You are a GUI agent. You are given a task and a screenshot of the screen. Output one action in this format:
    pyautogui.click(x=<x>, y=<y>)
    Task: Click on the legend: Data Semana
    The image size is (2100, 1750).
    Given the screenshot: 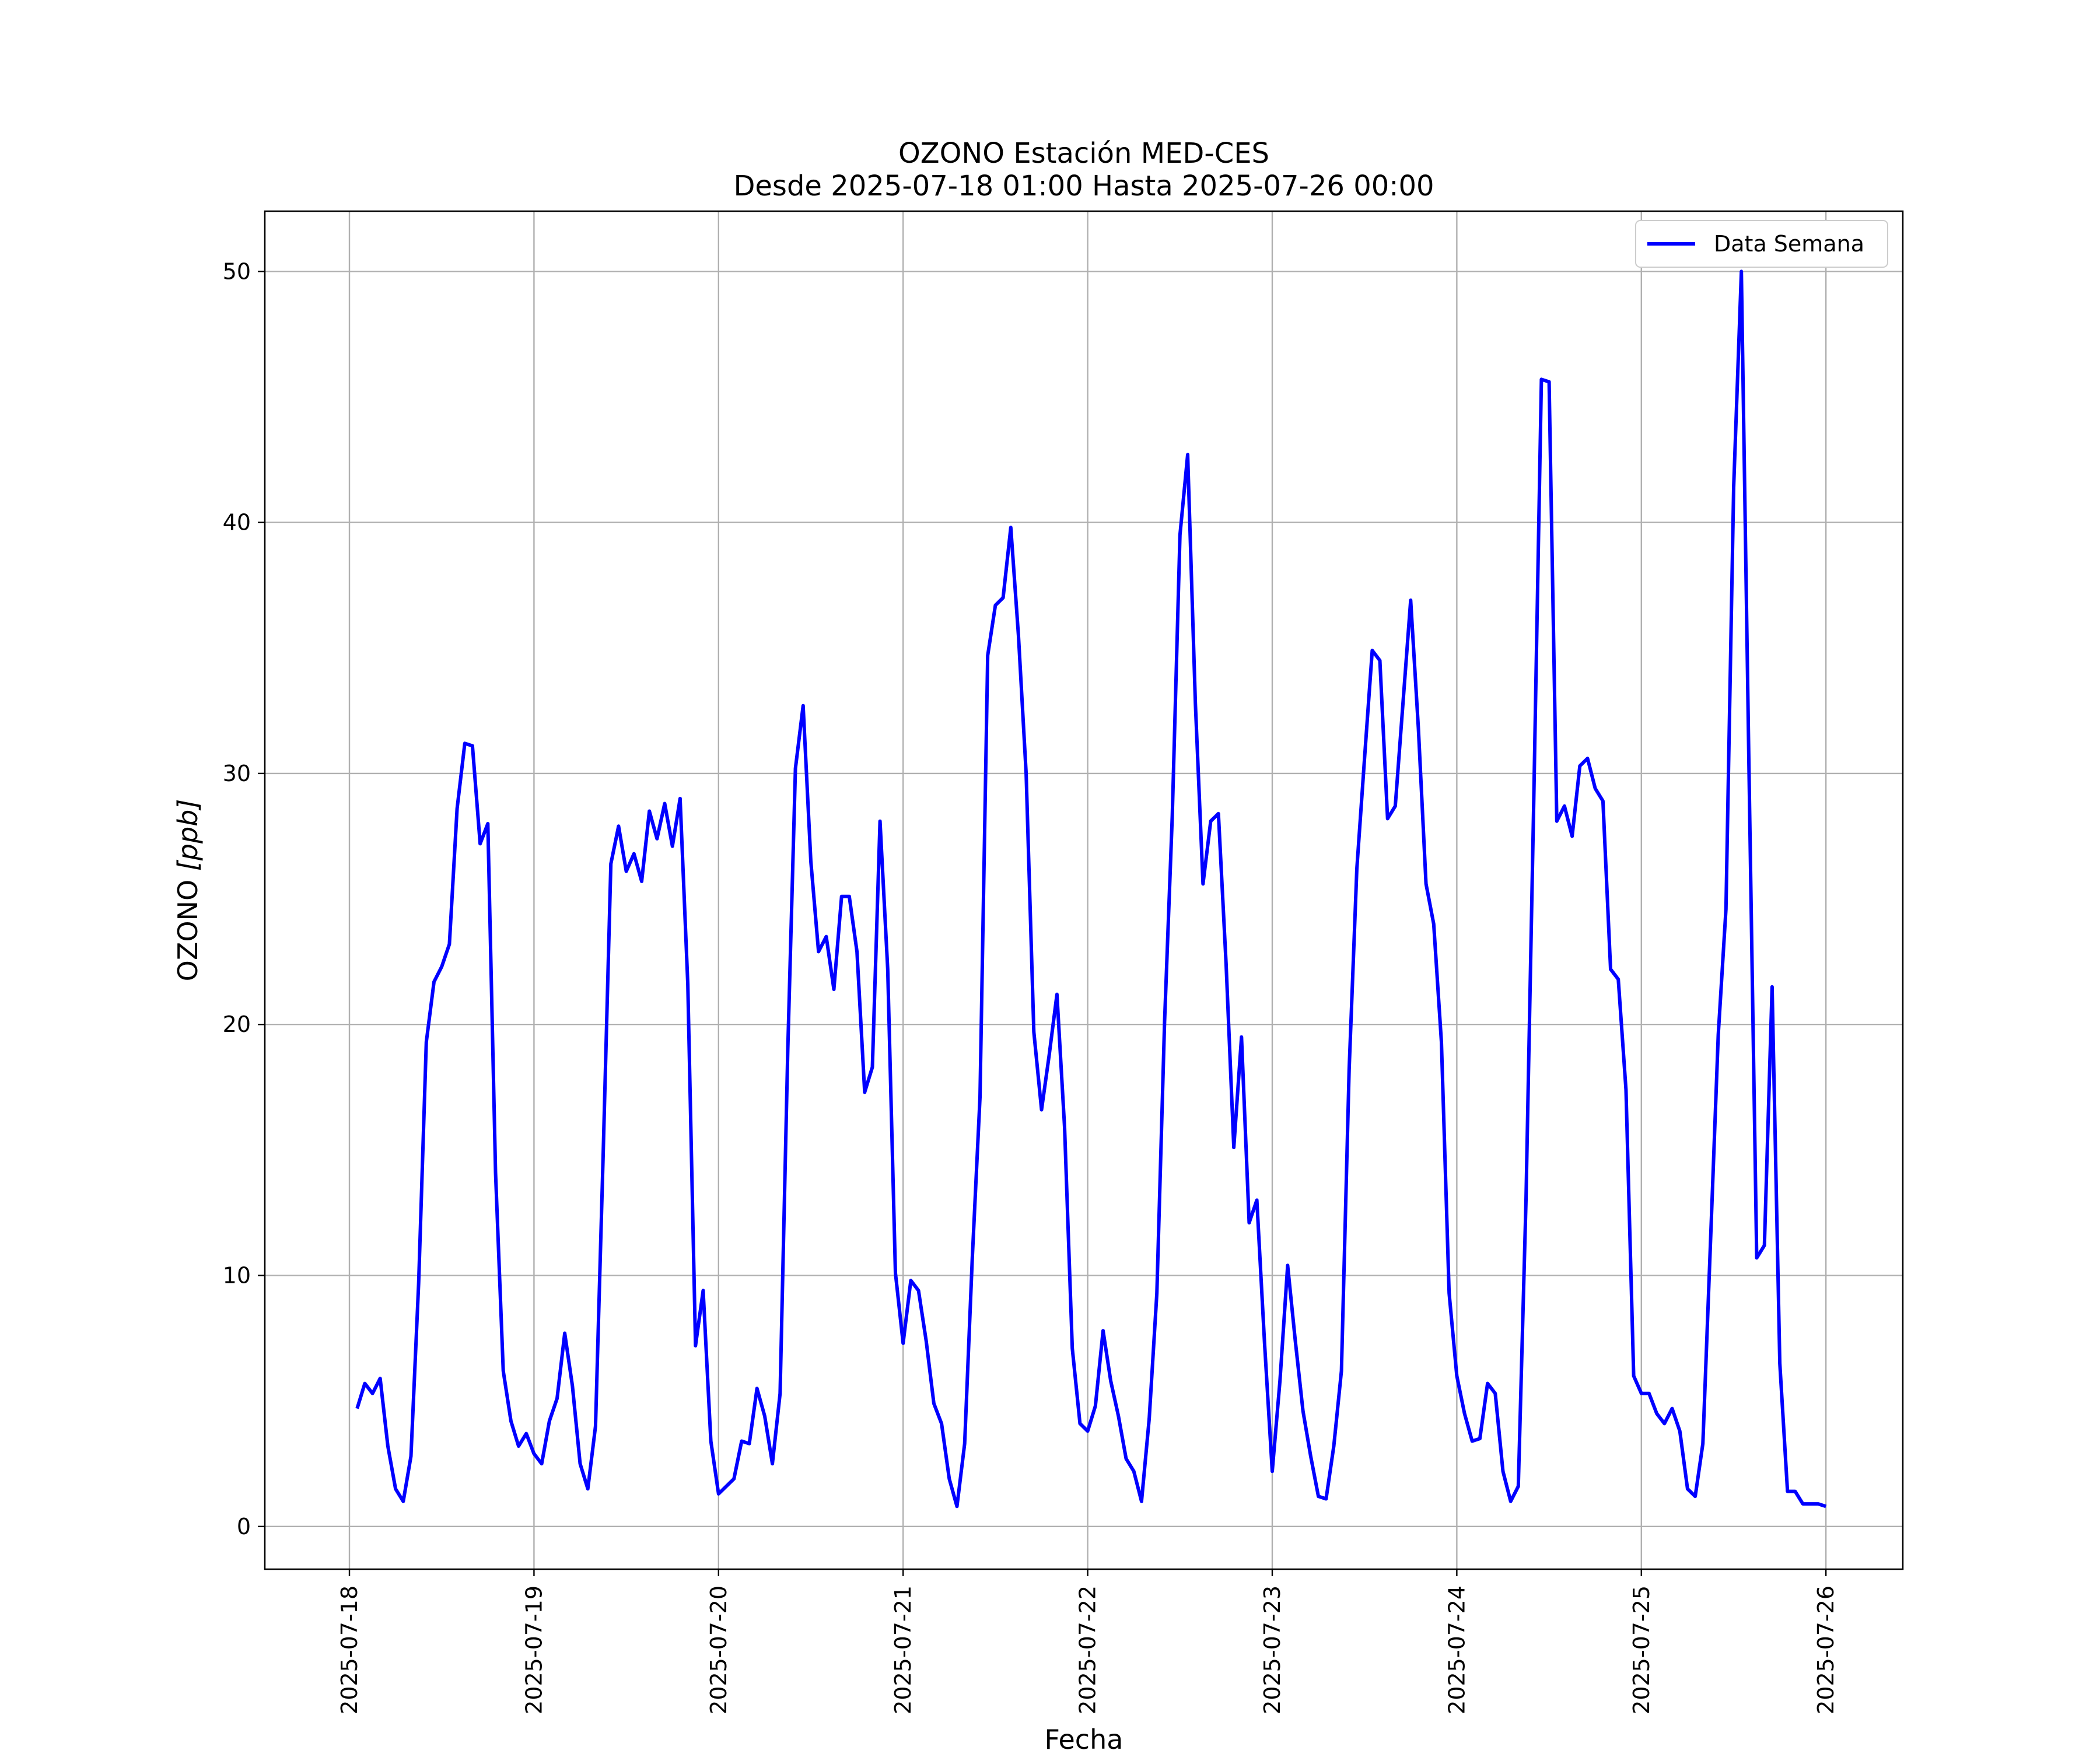 What is the action you would take?
    pyautogui.click(x=1761, y=244)
    